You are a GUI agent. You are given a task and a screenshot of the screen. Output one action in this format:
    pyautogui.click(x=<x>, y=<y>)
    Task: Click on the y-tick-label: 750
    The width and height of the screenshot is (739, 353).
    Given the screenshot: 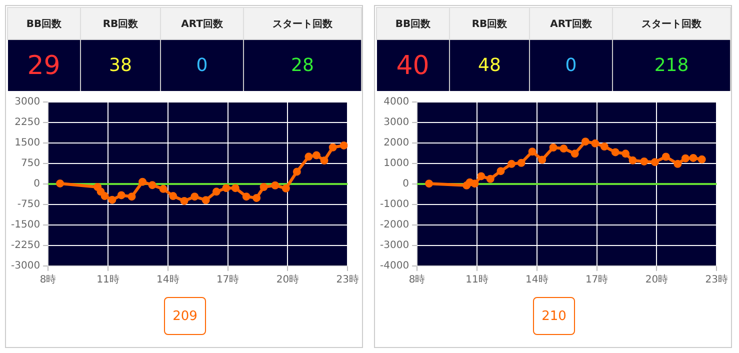 What is the action you would take?
    pyautogui.click(x=30, y=164)
    